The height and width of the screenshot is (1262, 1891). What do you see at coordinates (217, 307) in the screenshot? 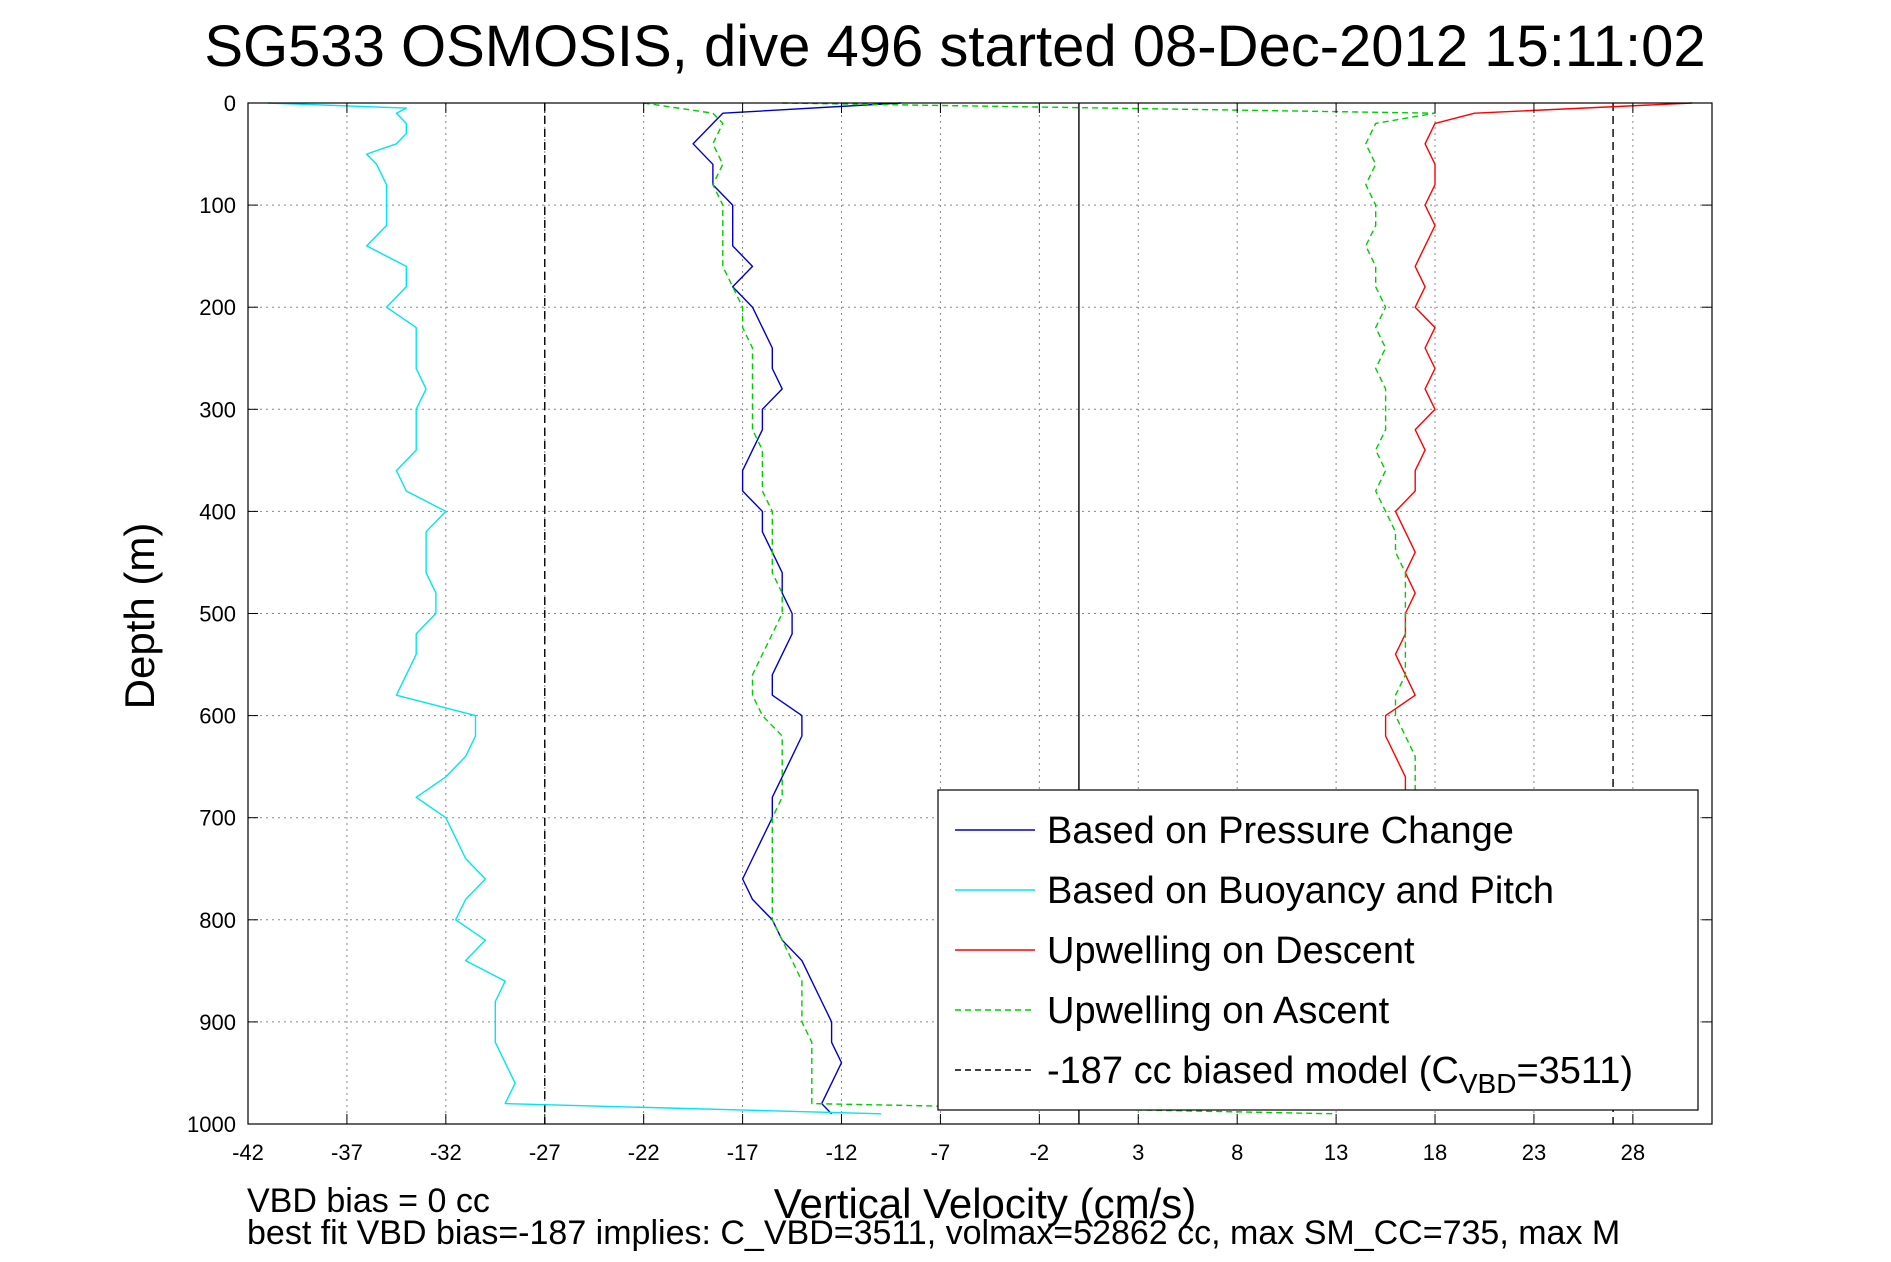
I see `y-tick-label: 200` at bounding box center [217, 307].